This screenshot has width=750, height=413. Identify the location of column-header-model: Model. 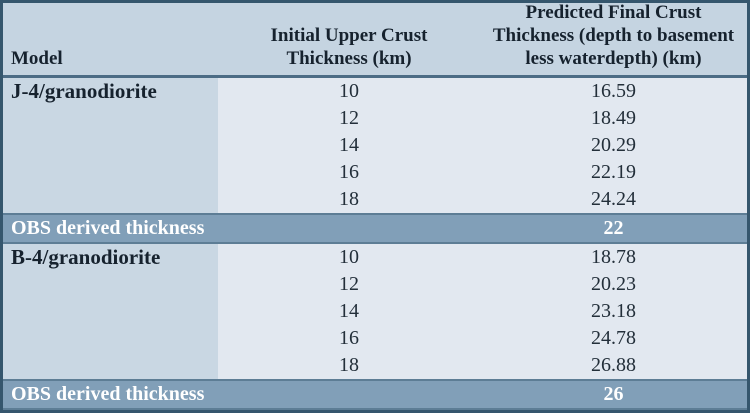
(37, 58).